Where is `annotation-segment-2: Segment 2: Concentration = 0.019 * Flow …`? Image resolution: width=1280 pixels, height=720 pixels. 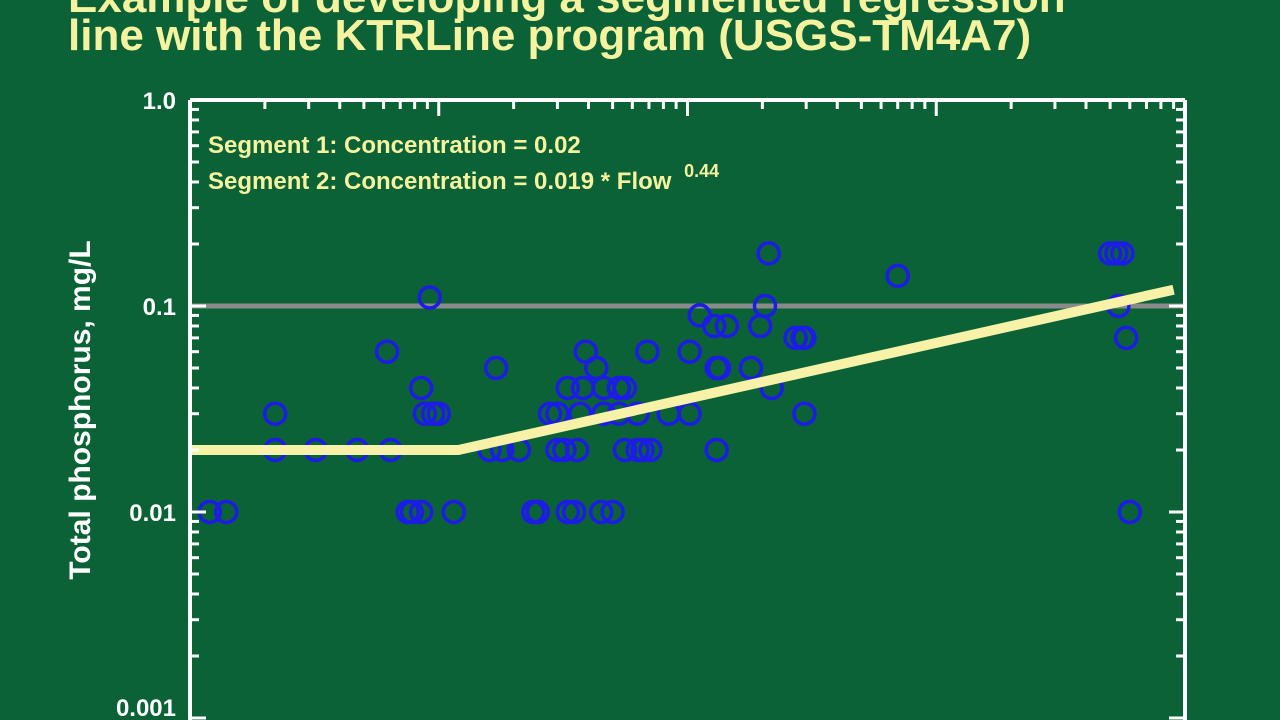 annotation-segment-2: Segment 2: Concentration = 0.019 * Flow … is located at coordinates (463, 178).